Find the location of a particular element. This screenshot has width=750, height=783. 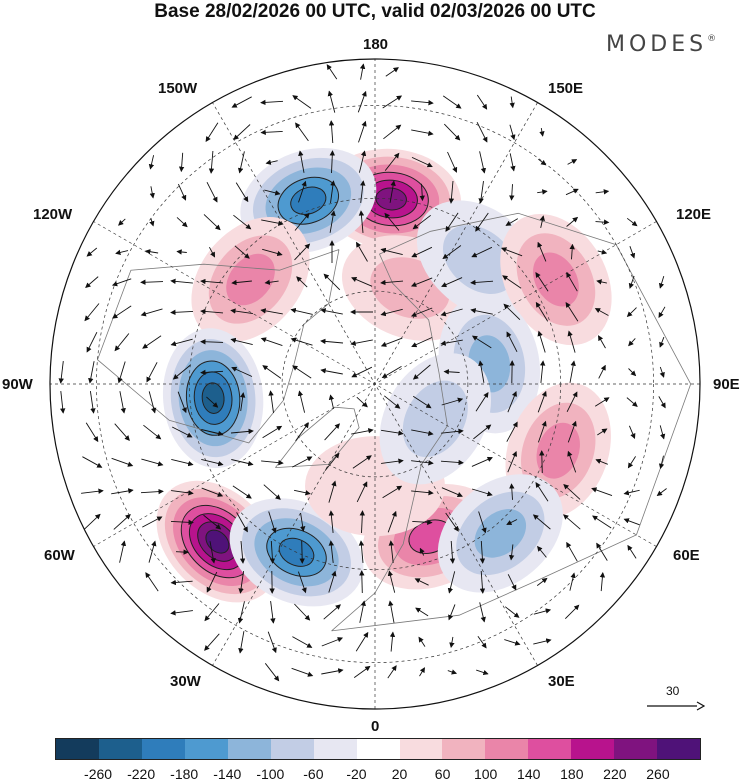

anomaly-contour is located at coordinates (558, 450).